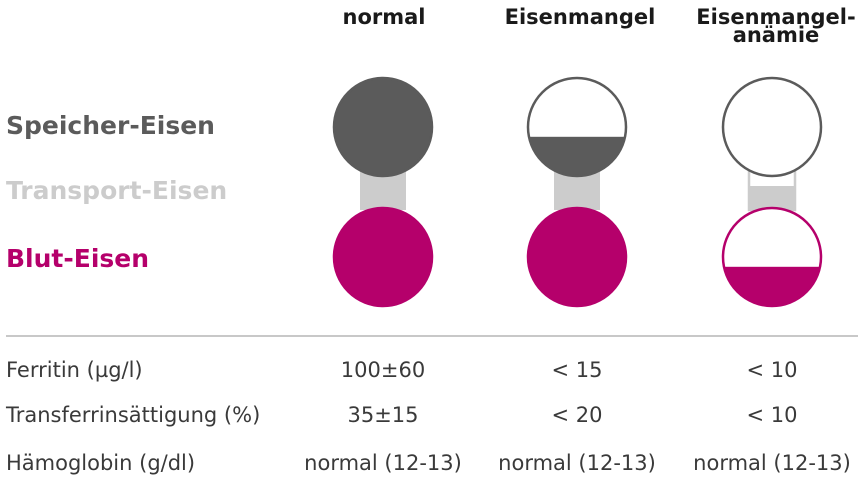 Image resolution: width=864 pixels, height=485 pixels. I want to click on column-header-iron-deficiency-text: Eisenmangel, so click(580, 17).